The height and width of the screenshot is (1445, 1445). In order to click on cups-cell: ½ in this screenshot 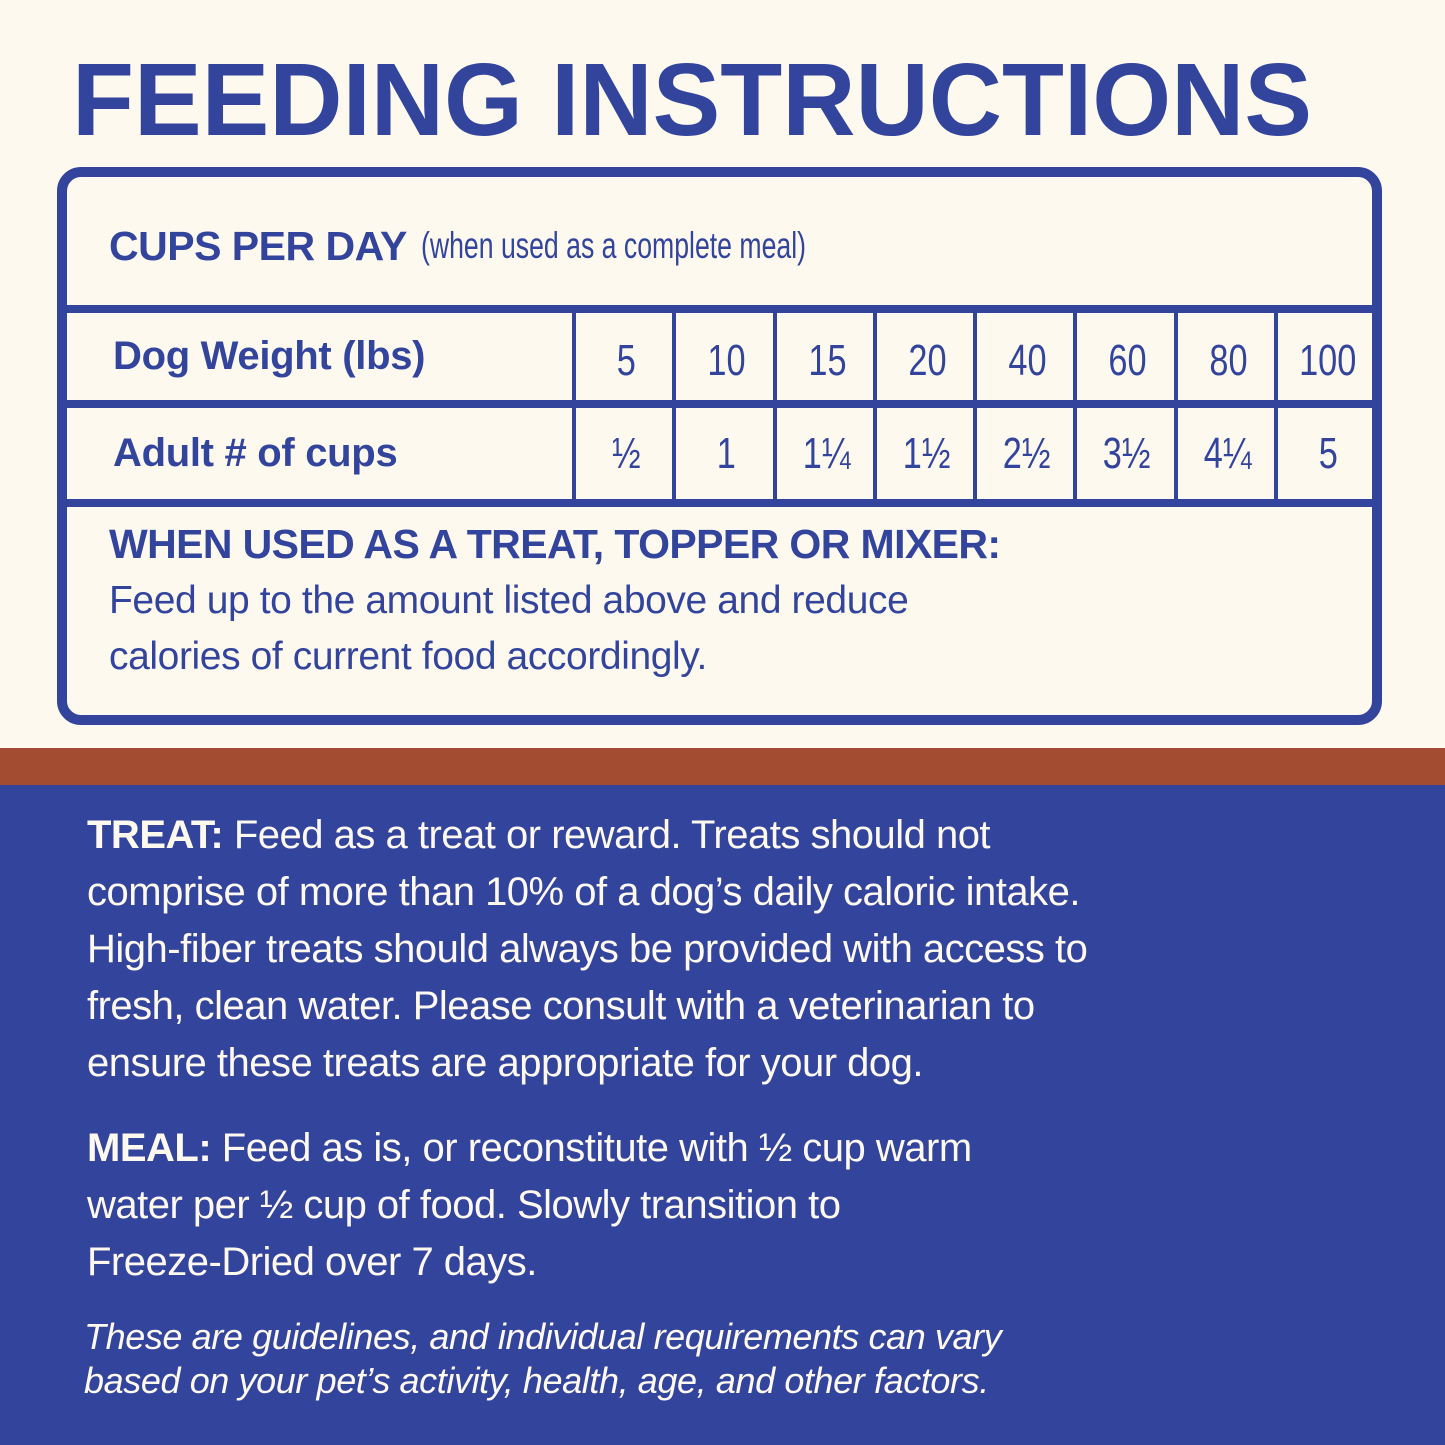, I will do `click(626, 453)`.